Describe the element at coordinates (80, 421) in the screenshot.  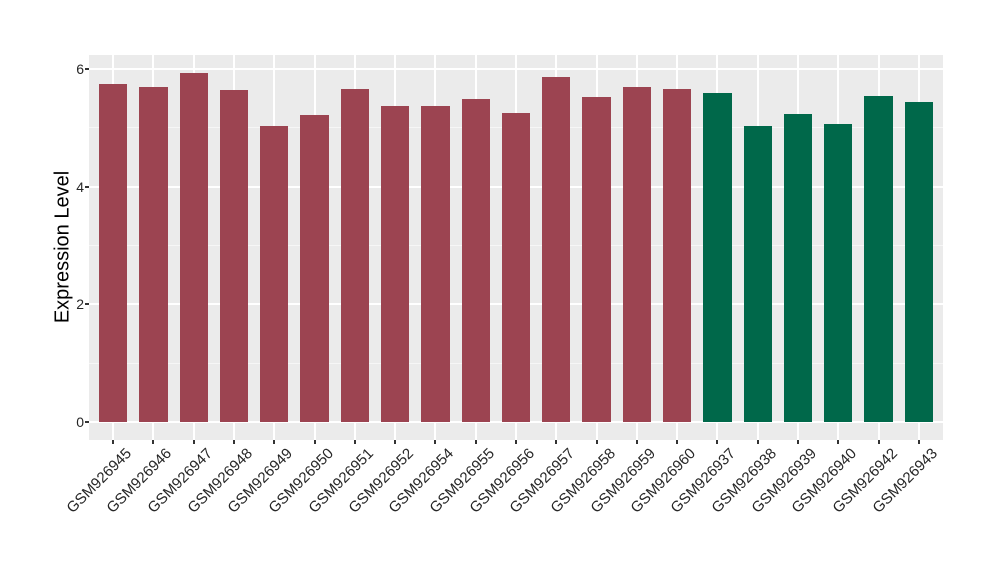
I see `y-tick-label: 0` at that location.